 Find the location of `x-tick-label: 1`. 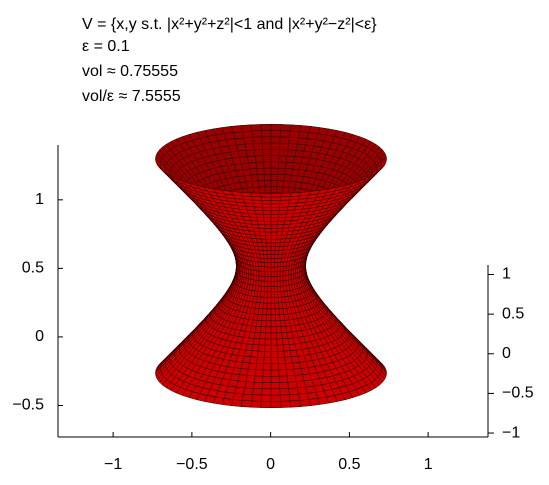

x-tick-label: 1 is located at coordinates (428, 464).